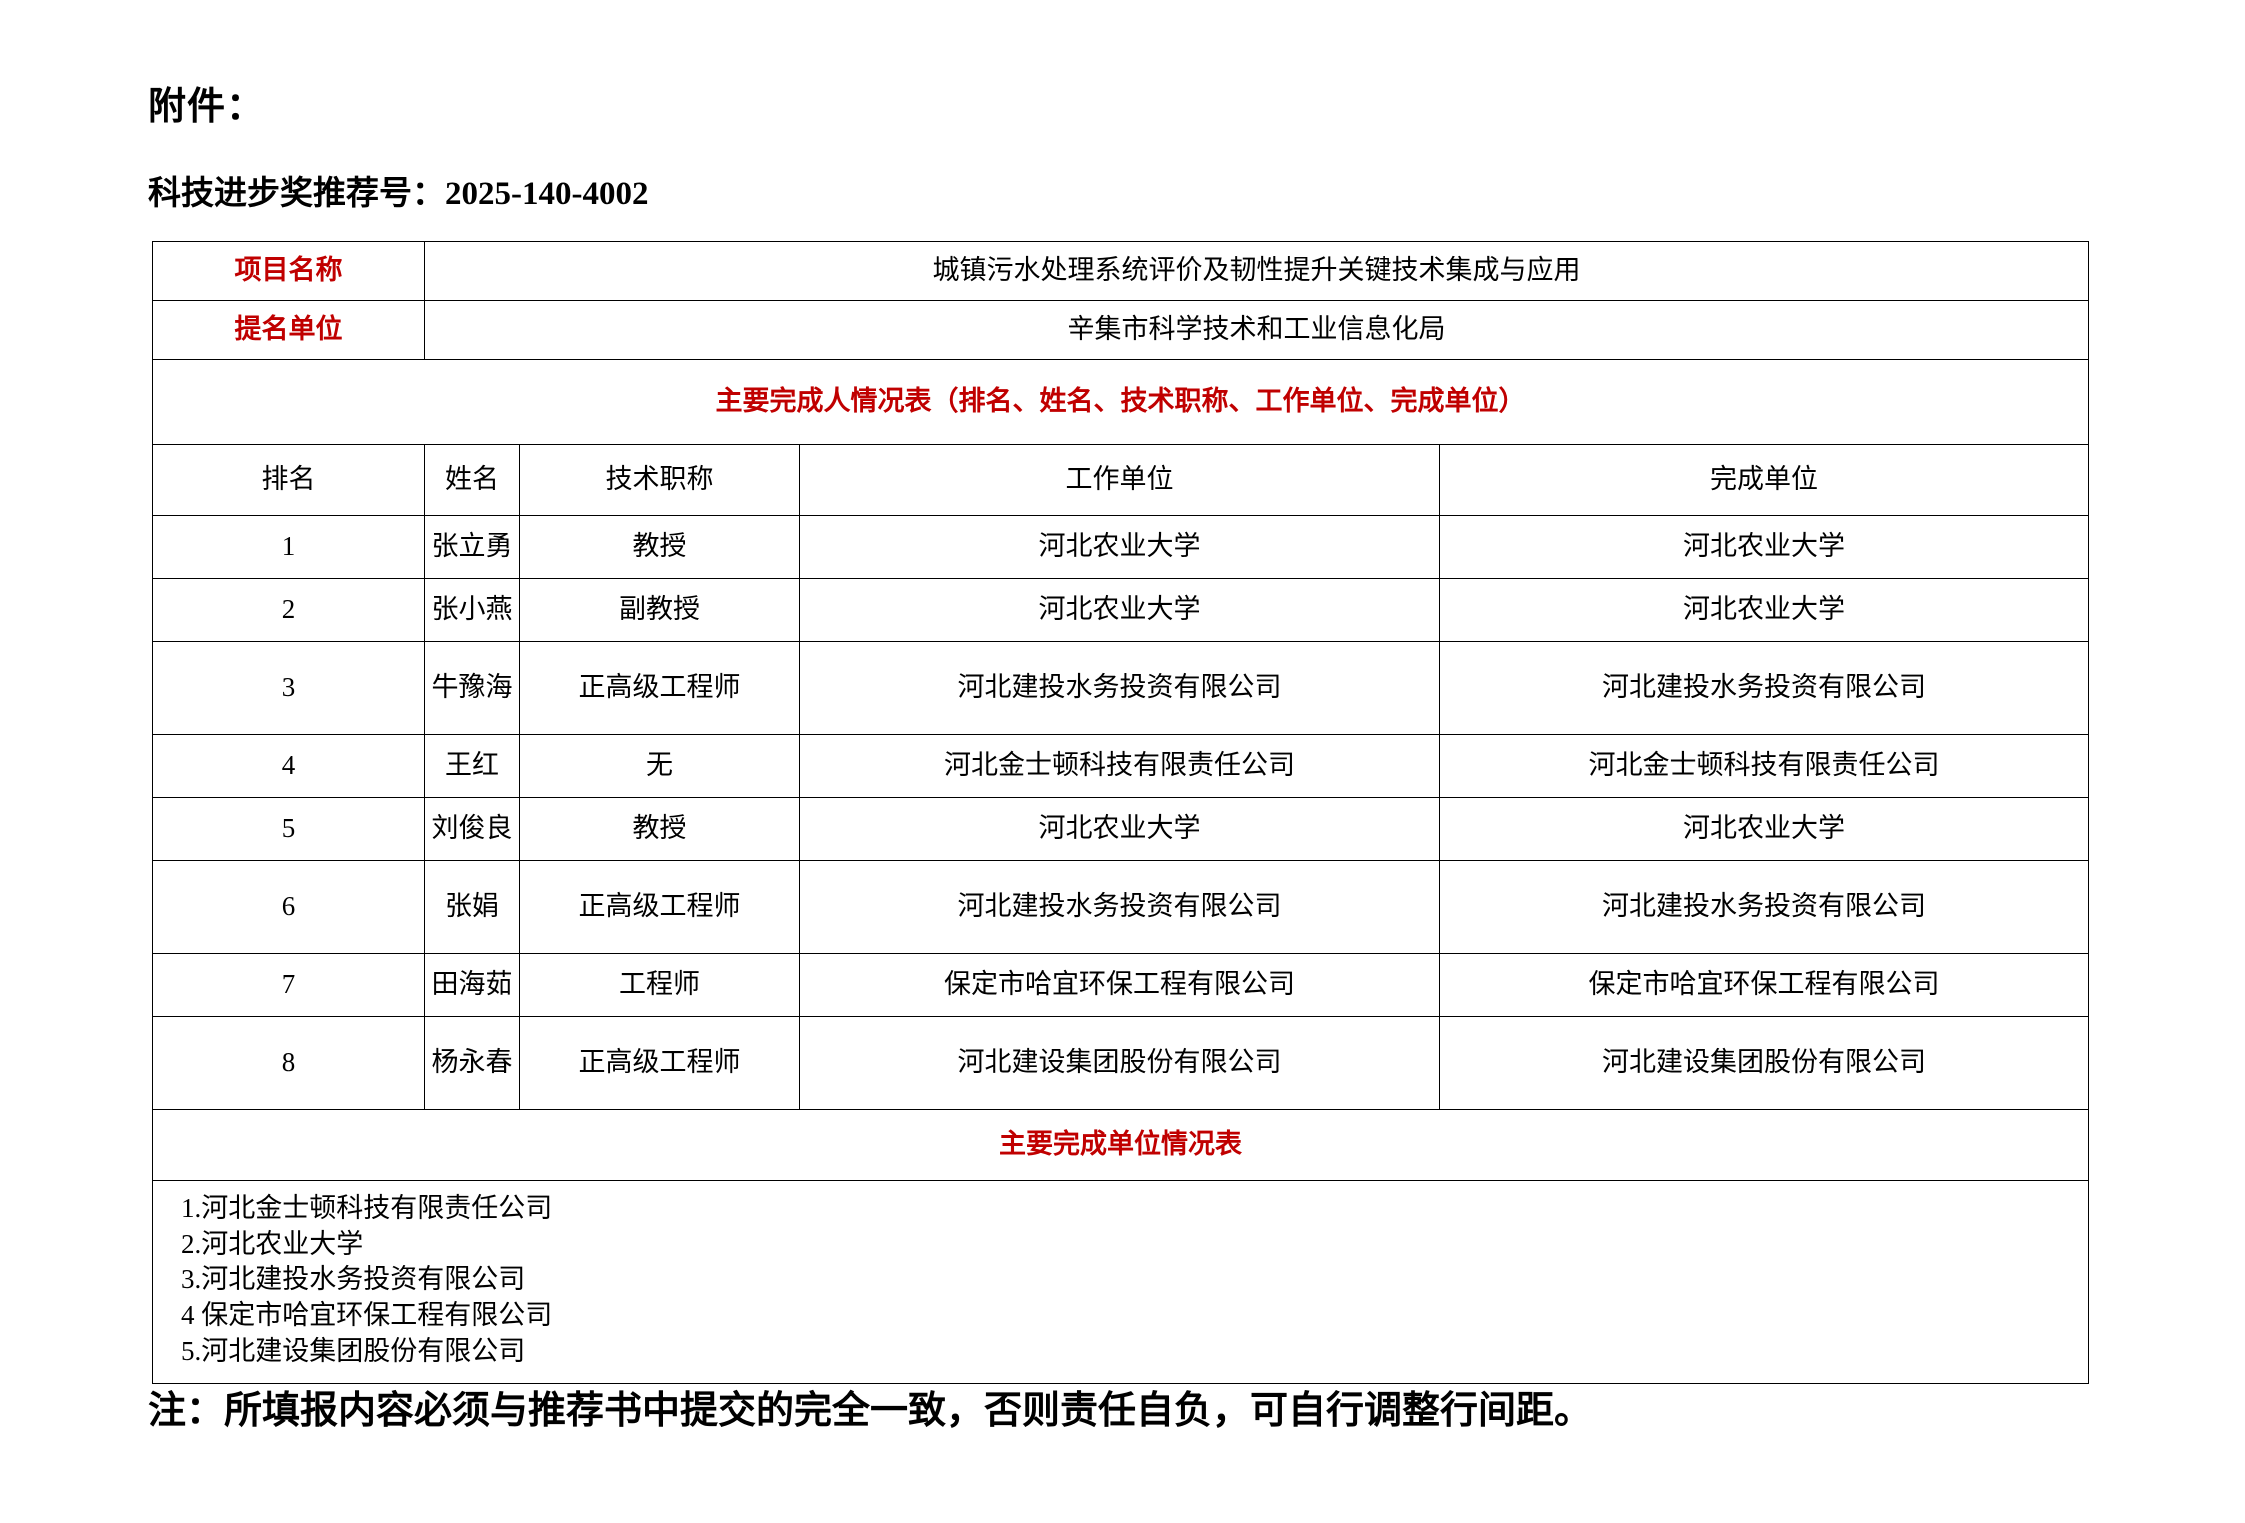  I want to click on table-row: 8 杨永春 正高级工程师 河北建设集团股份有限公司 河北建设集团股份有限公司, so click(1121, 1063).